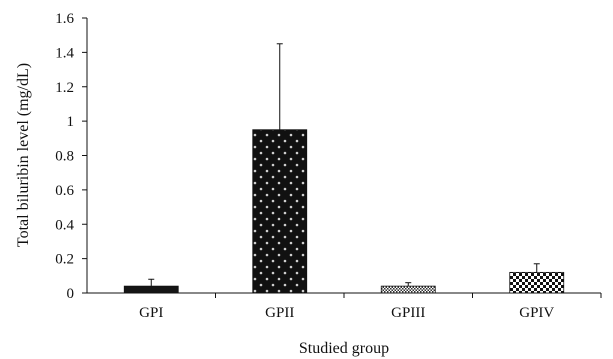 The height and width of the screenshot is (359, 613). Describe the element at coordinates (64, 19) in the screenshot. I see `y-tick-label: 1.6` at that location.